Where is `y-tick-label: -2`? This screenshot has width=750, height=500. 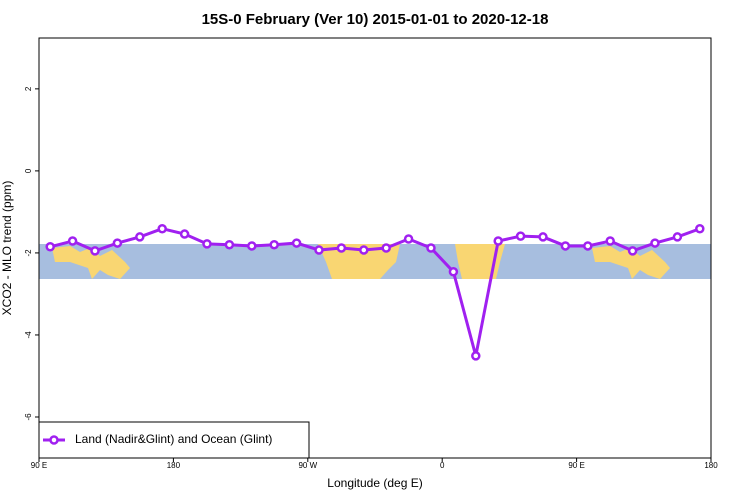 y-tick-label: -2 is located at coordinates (28, 253).